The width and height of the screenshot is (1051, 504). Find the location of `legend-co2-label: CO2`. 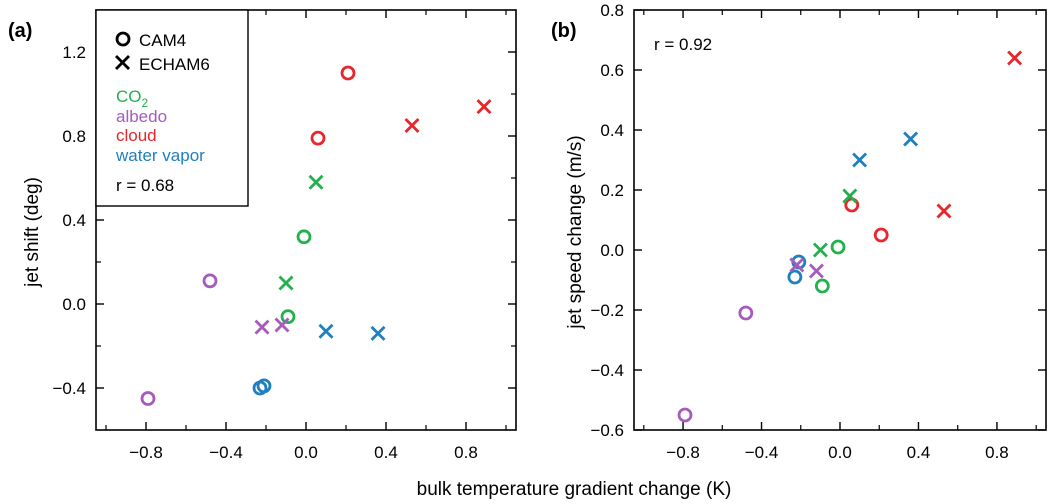

legend-co2-label: CO2 is located at coordinates (132, 98).